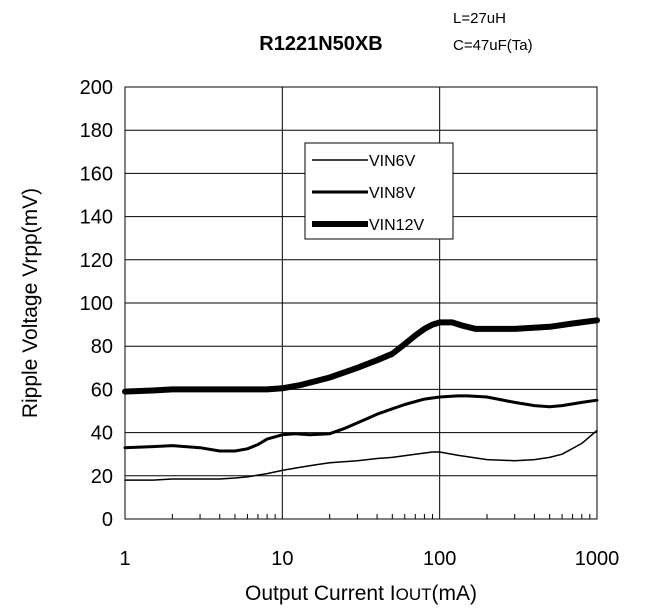 The height and width of the screenshot is (613, 647). What do you see at coordinates (124, 559) in the screenshot?
I see `x-tick-label: 1` at bounding box center [124, 559].